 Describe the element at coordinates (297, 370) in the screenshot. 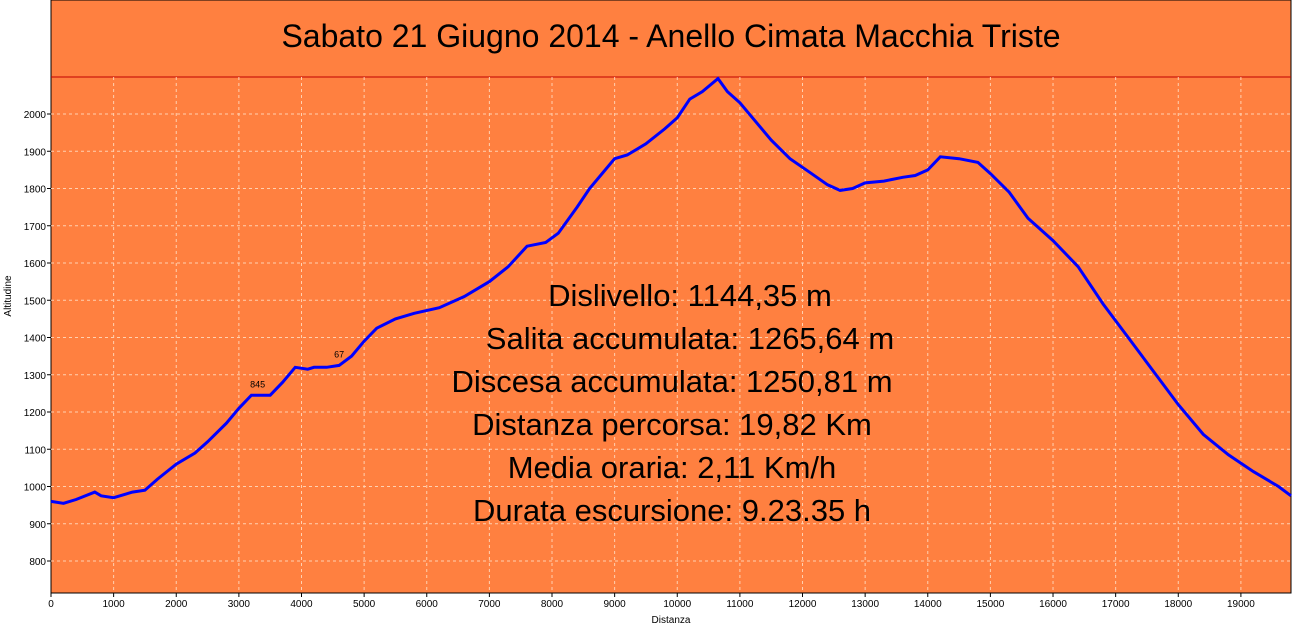

I see `waypoint-labels: 845 67` at that location.